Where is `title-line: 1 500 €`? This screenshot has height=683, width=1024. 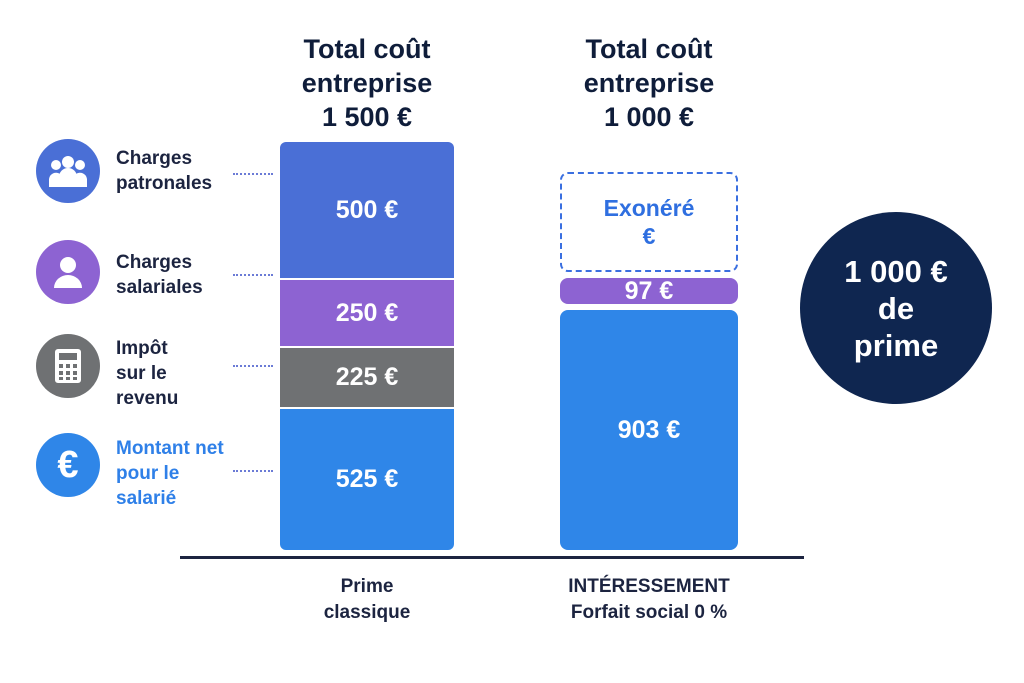 title-line: 1 500 € is located at coordinates (367, 117).